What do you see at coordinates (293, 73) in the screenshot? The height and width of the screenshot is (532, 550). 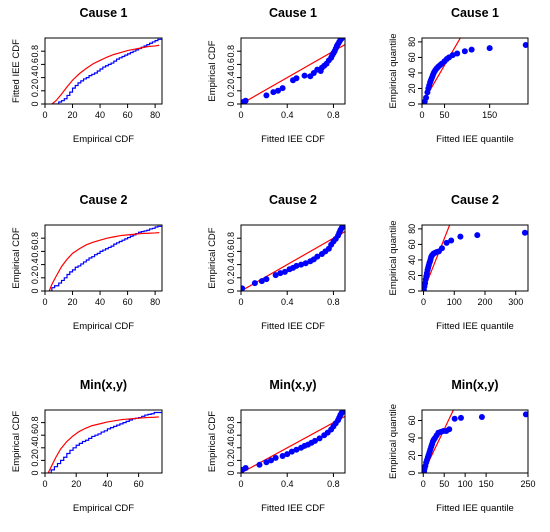 I see `reference-line` at bounding box center [293, 73].